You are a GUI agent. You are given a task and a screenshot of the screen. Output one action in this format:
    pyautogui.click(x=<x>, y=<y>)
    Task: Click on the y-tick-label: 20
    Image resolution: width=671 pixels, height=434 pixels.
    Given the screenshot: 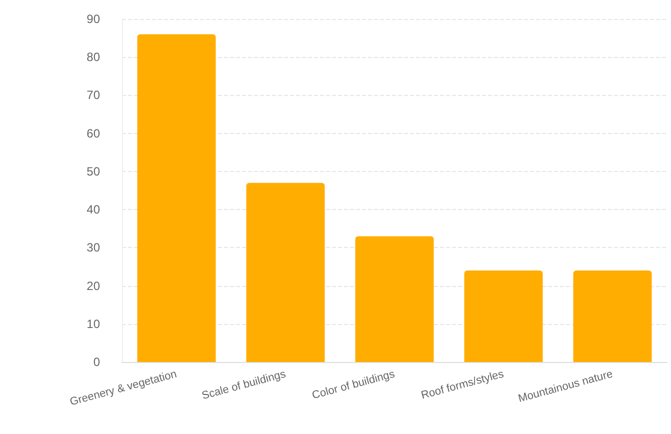 What is the action you would take?
    pyautogui.click(x=93, y=285)
    